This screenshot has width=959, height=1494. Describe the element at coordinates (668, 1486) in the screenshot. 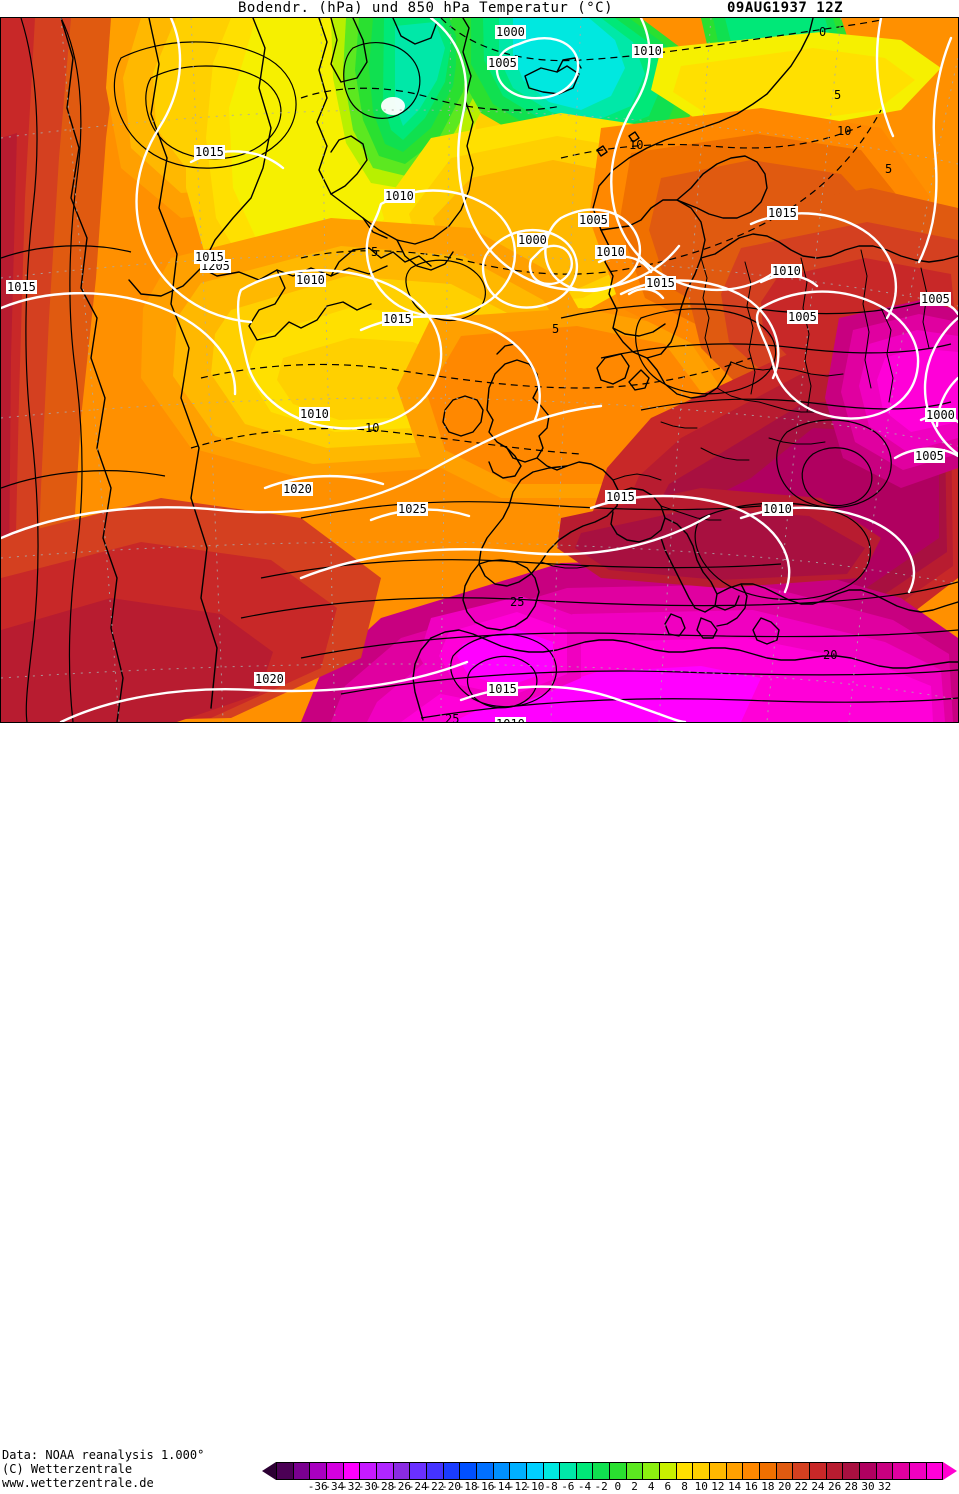

I see `colorbar-tick: 6` at that location.